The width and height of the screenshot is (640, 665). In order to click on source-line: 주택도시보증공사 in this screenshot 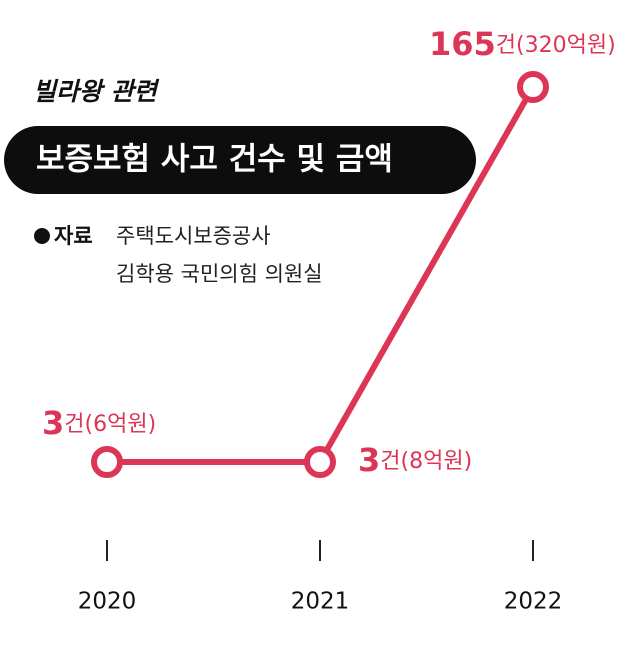, I will do `click(193, 236)`.